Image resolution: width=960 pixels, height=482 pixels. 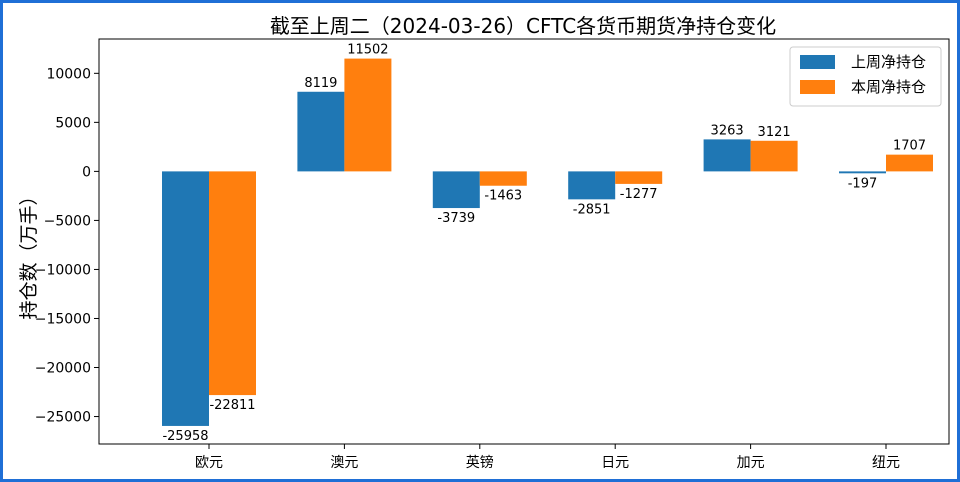 I want to click on legend-swatch-last-week, so click(x=817, y=62).